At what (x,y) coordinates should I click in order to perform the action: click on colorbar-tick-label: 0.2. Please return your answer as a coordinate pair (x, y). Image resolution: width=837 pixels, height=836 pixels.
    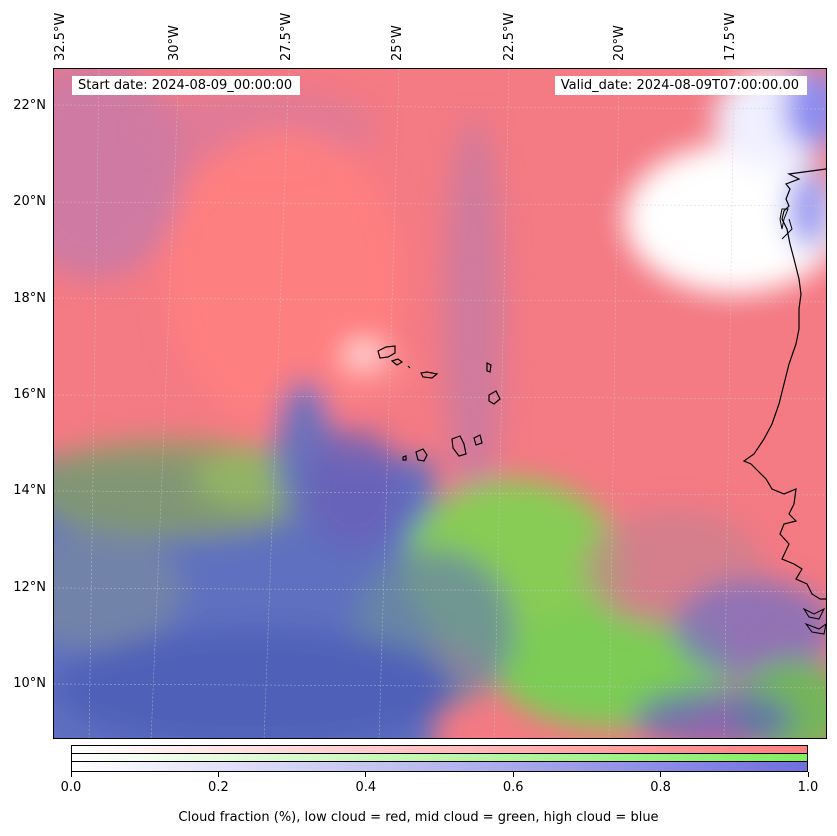
    Looking at the image, I should click on (218, 787).